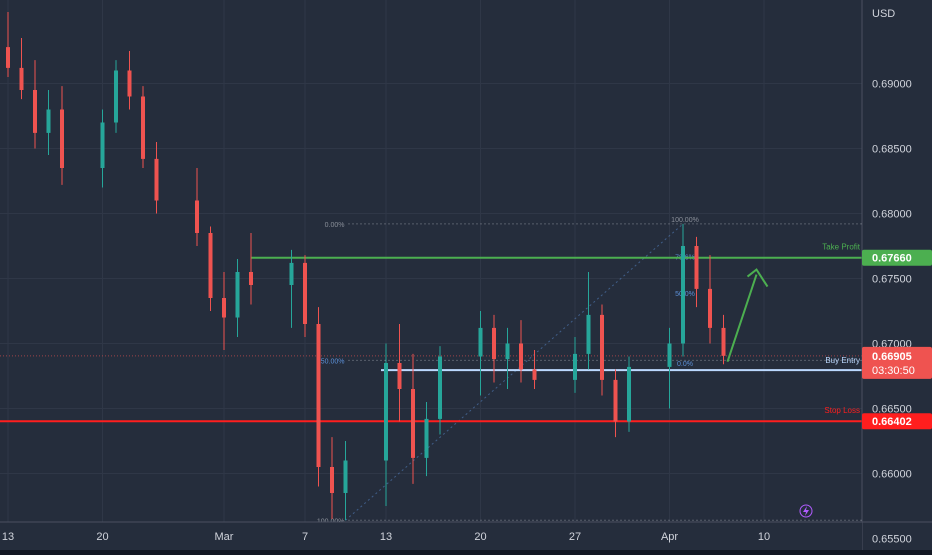  What do you see at coordinates (892, 150) in the screenshot?
I see `price-tick-label: 0.68500` at bounding box center [892, 150].